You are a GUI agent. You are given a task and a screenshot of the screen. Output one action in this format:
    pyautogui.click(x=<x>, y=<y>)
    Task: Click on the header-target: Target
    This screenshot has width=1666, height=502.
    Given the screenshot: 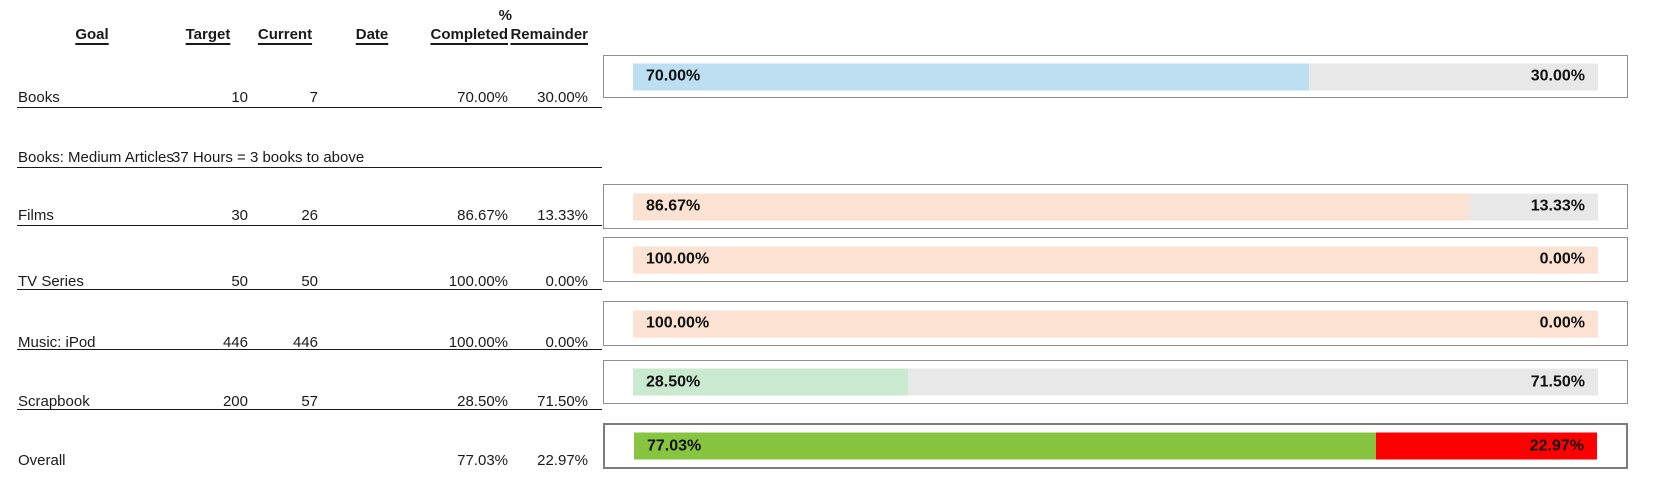 What is the action you would take?
    pyautogui.click(x=208, y=34)
    